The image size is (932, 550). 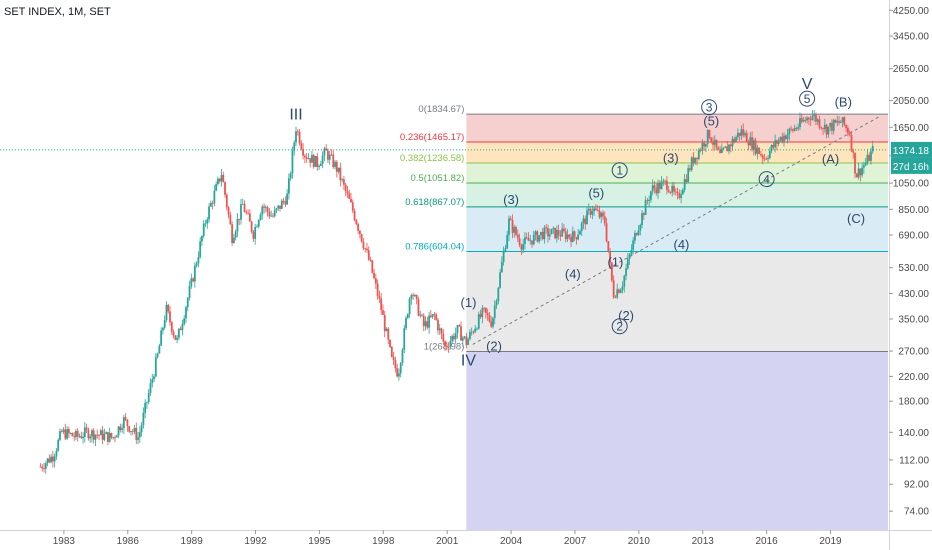 I want to click on wave-label: 5, so click(x=807, y=99).